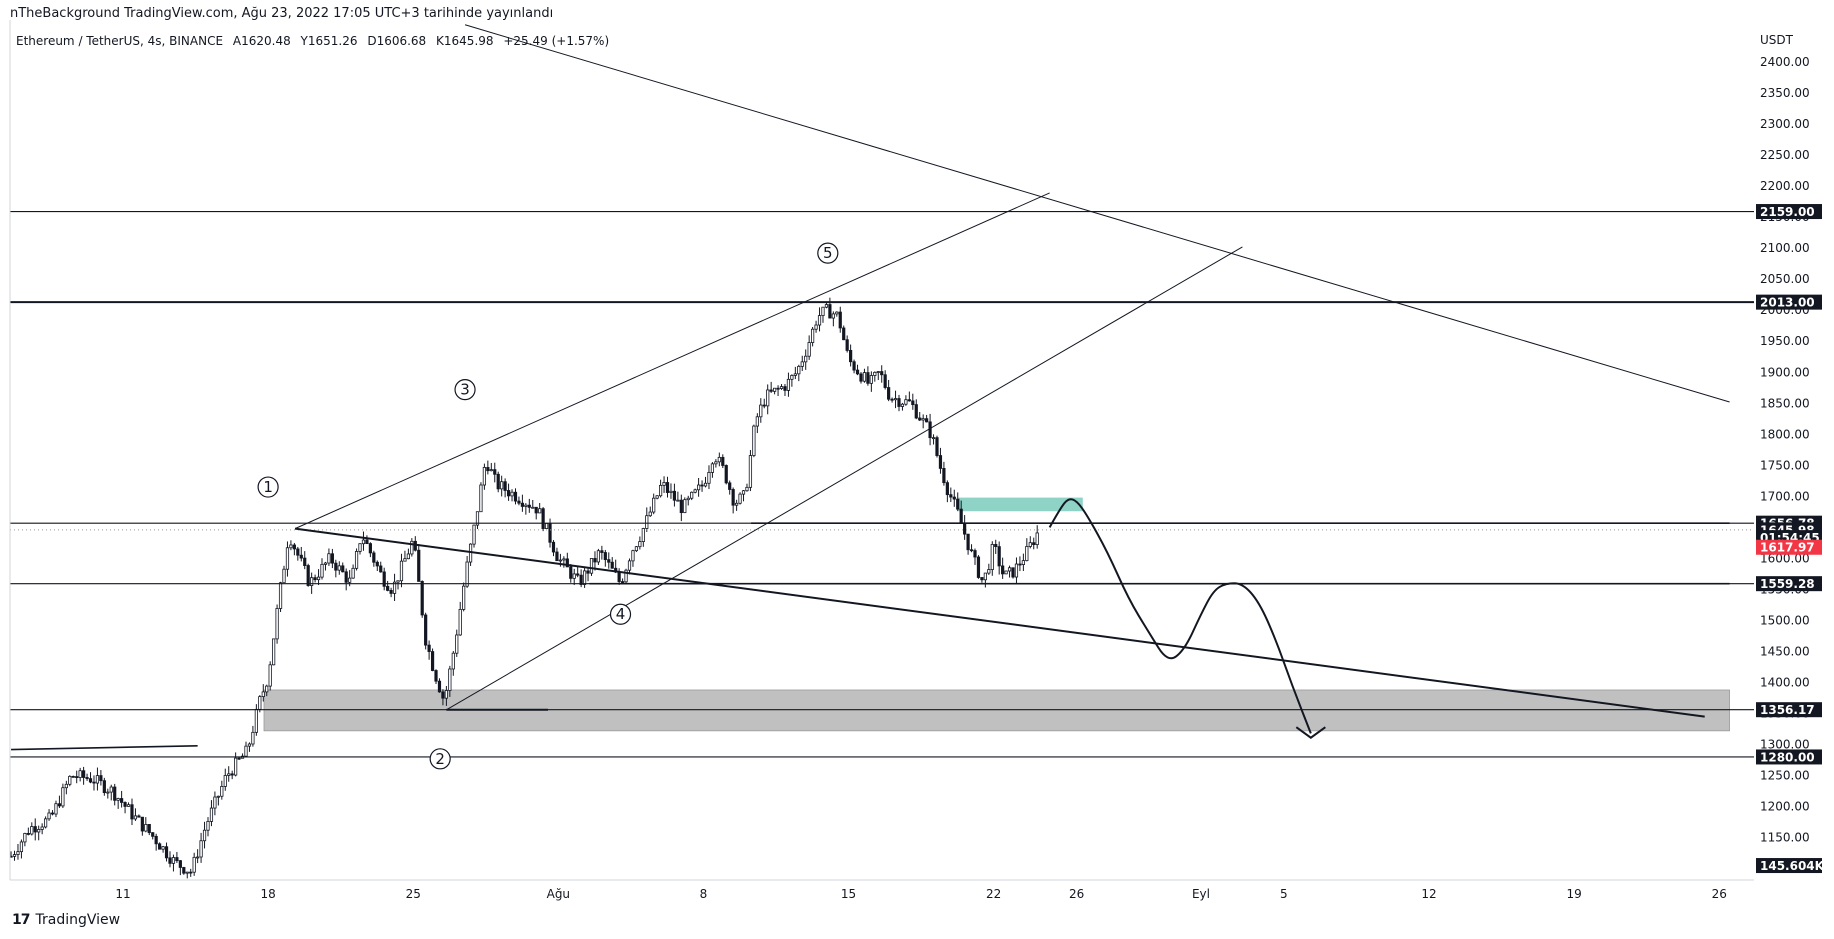  I want to click on x-tick-11: 11, so click(122, 894).